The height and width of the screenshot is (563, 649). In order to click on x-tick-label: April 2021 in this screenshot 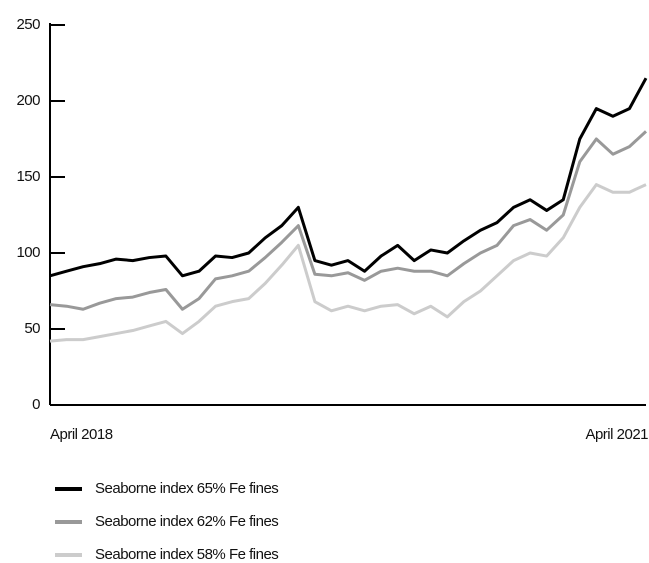, I will do `click(616, 434)`.